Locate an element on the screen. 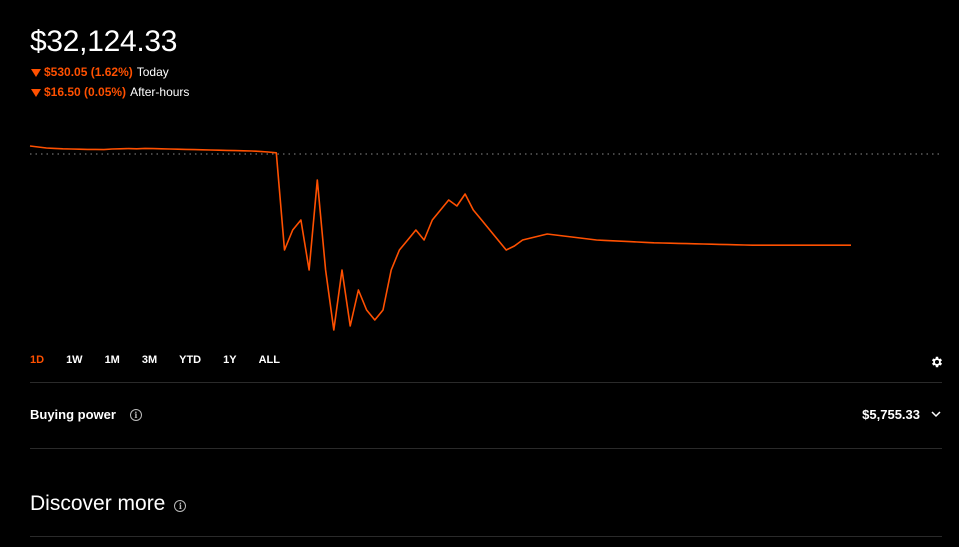 The height and width of the screenshot is (547, 959). gear-icon is located at coordinates (937, 362).